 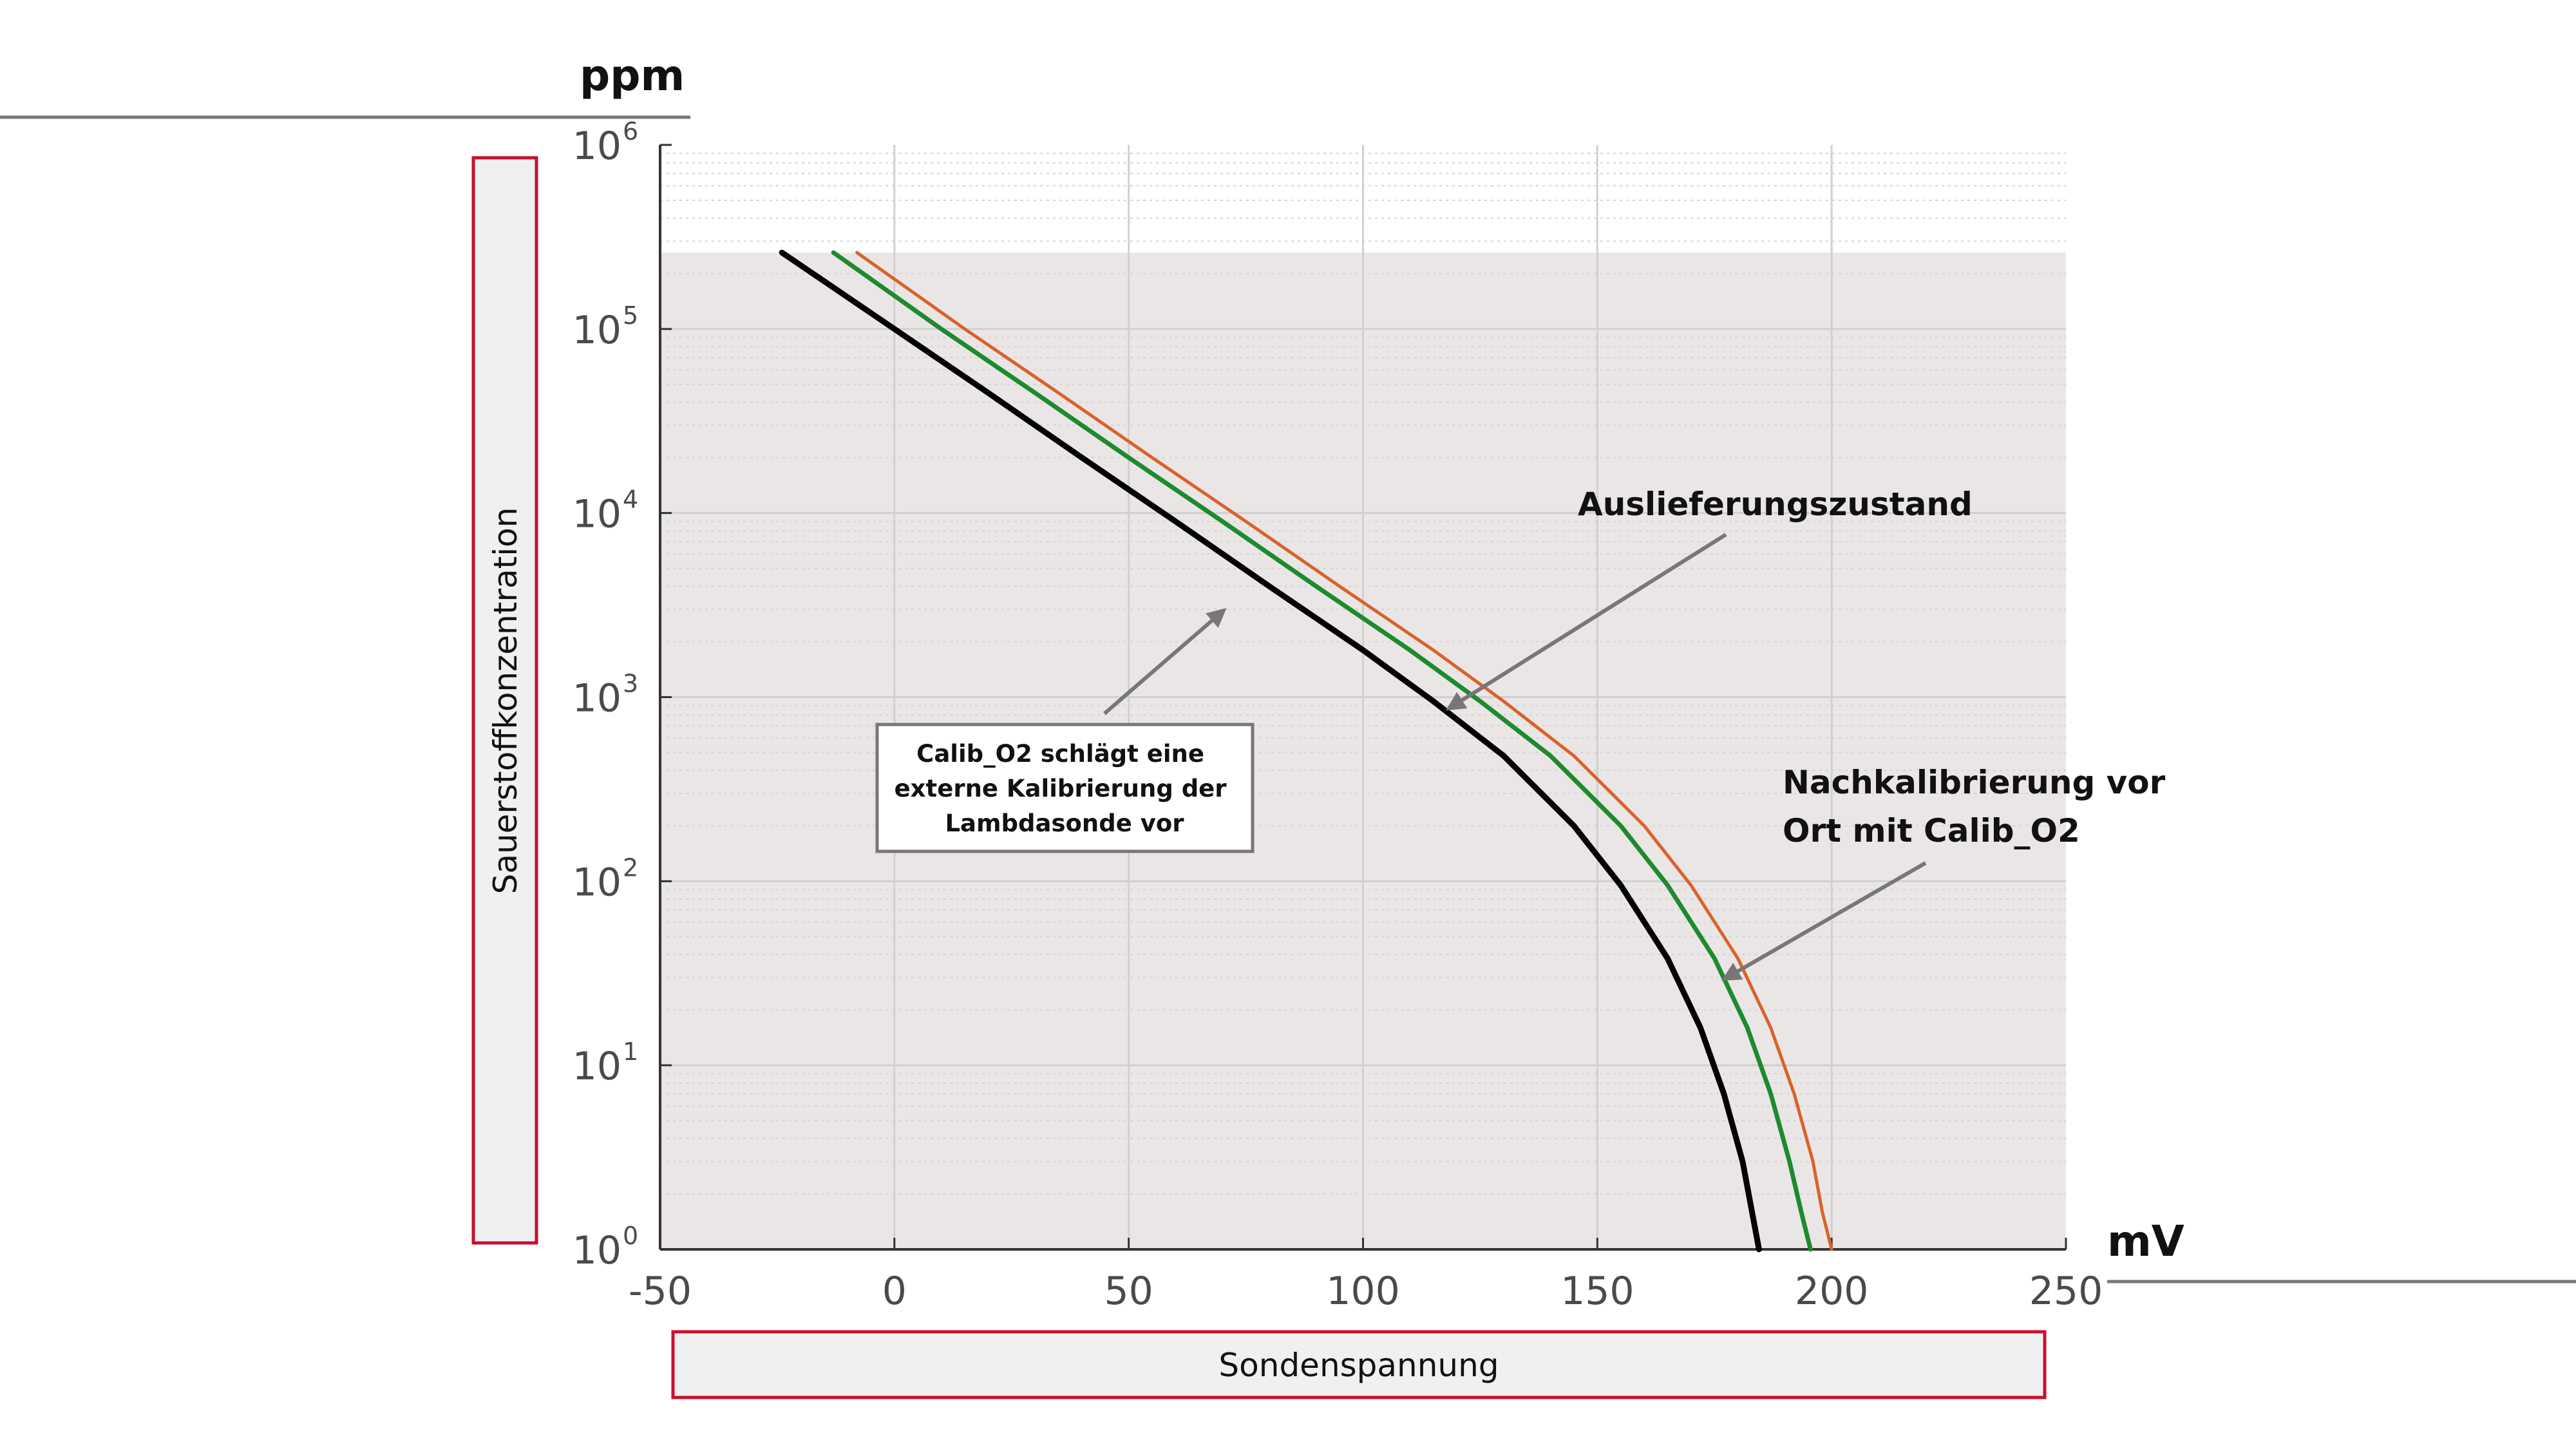 I want to click on y-axis-label: Sauerstoffkonzentration, so click(x=506, y=701).